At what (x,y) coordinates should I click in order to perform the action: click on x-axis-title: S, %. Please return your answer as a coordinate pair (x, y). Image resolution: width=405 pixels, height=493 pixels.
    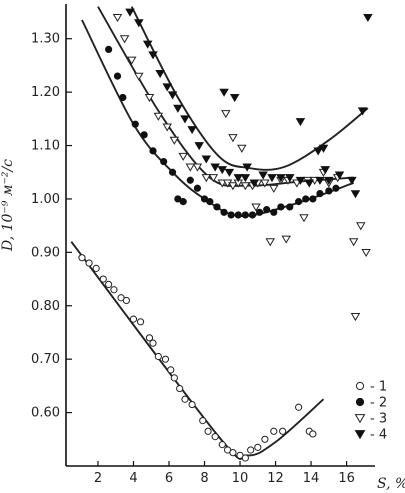
    Looking at the image, I should click on (391, 484).